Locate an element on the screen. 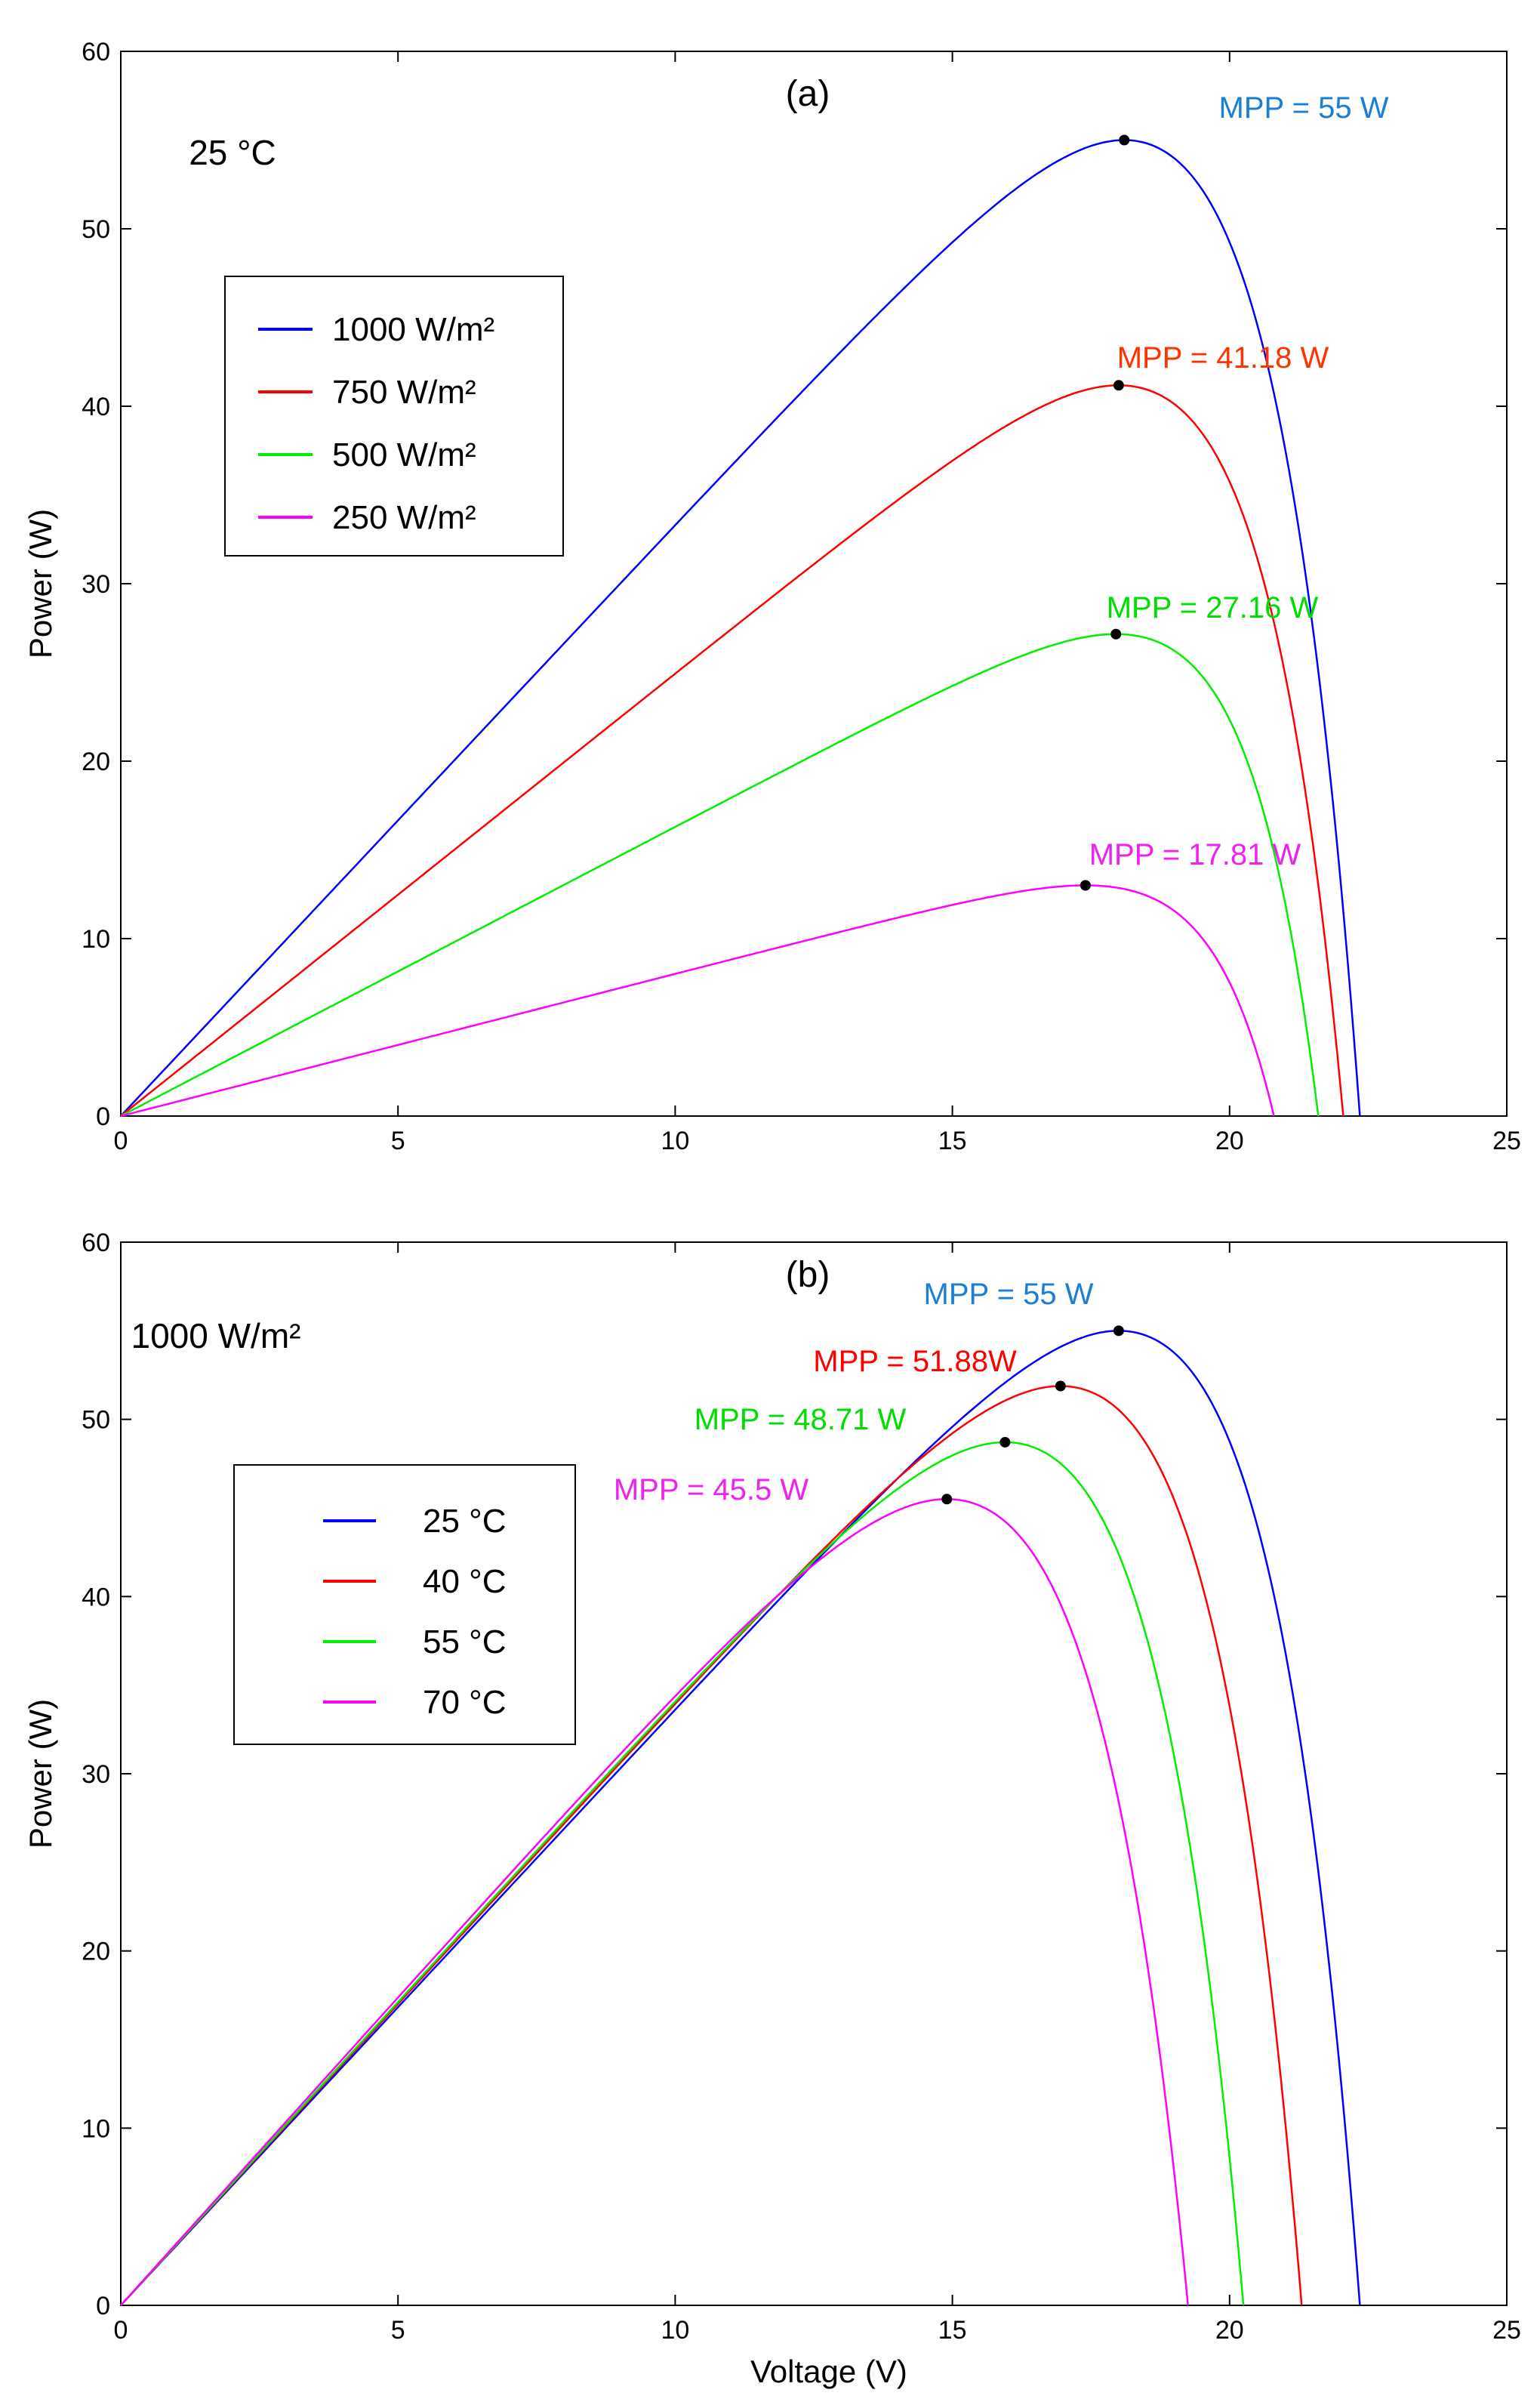 The height and width of the screenshot is (2402, 1540). mpp-label-2: MPP = 27.16 W is located at coordinates (1213, 607).